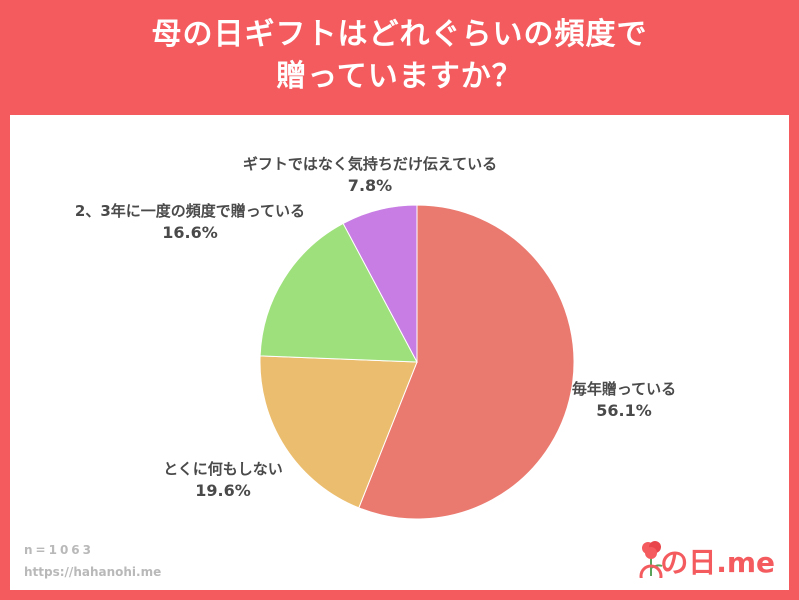  Describe the element at coordinates (370, 164) in the screenshot. I see `slice-label-text: ギフトではなく気持ちだけ伝えている` at that location.